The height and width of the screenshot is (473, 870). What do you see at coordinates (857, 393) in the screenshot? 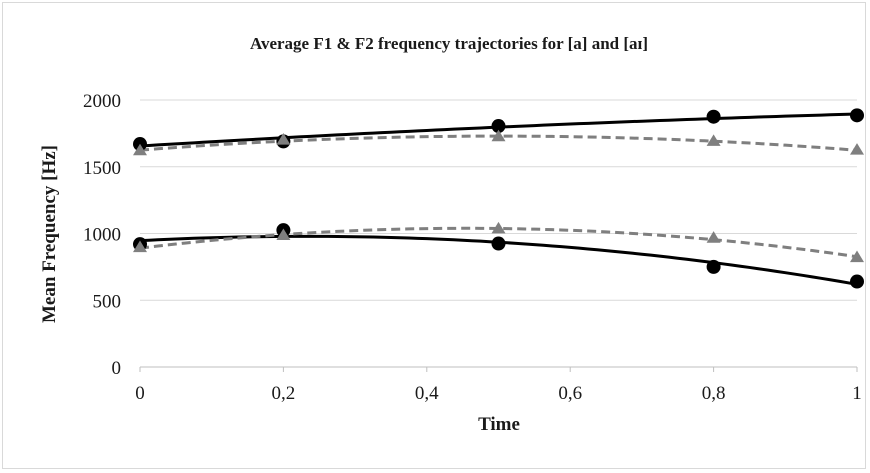
I see `x-tick-label: 1` at bounding box center [857, 393].